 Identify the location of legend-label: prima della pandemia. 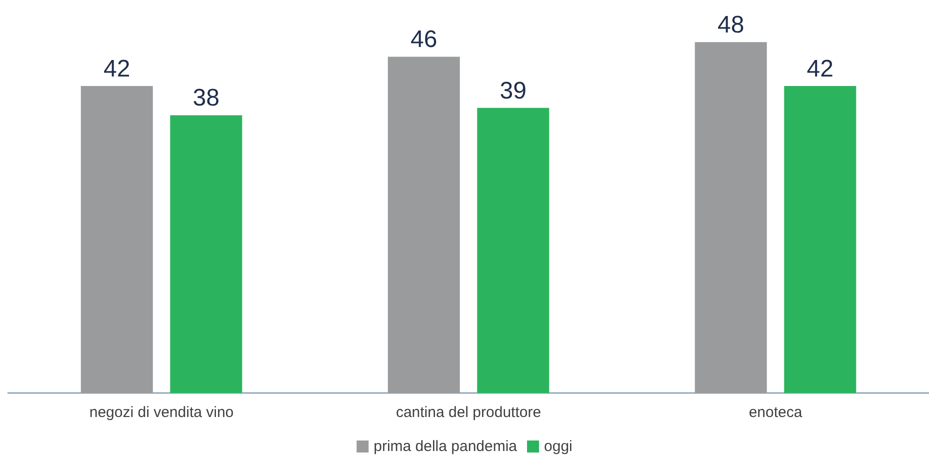
(446, 446).